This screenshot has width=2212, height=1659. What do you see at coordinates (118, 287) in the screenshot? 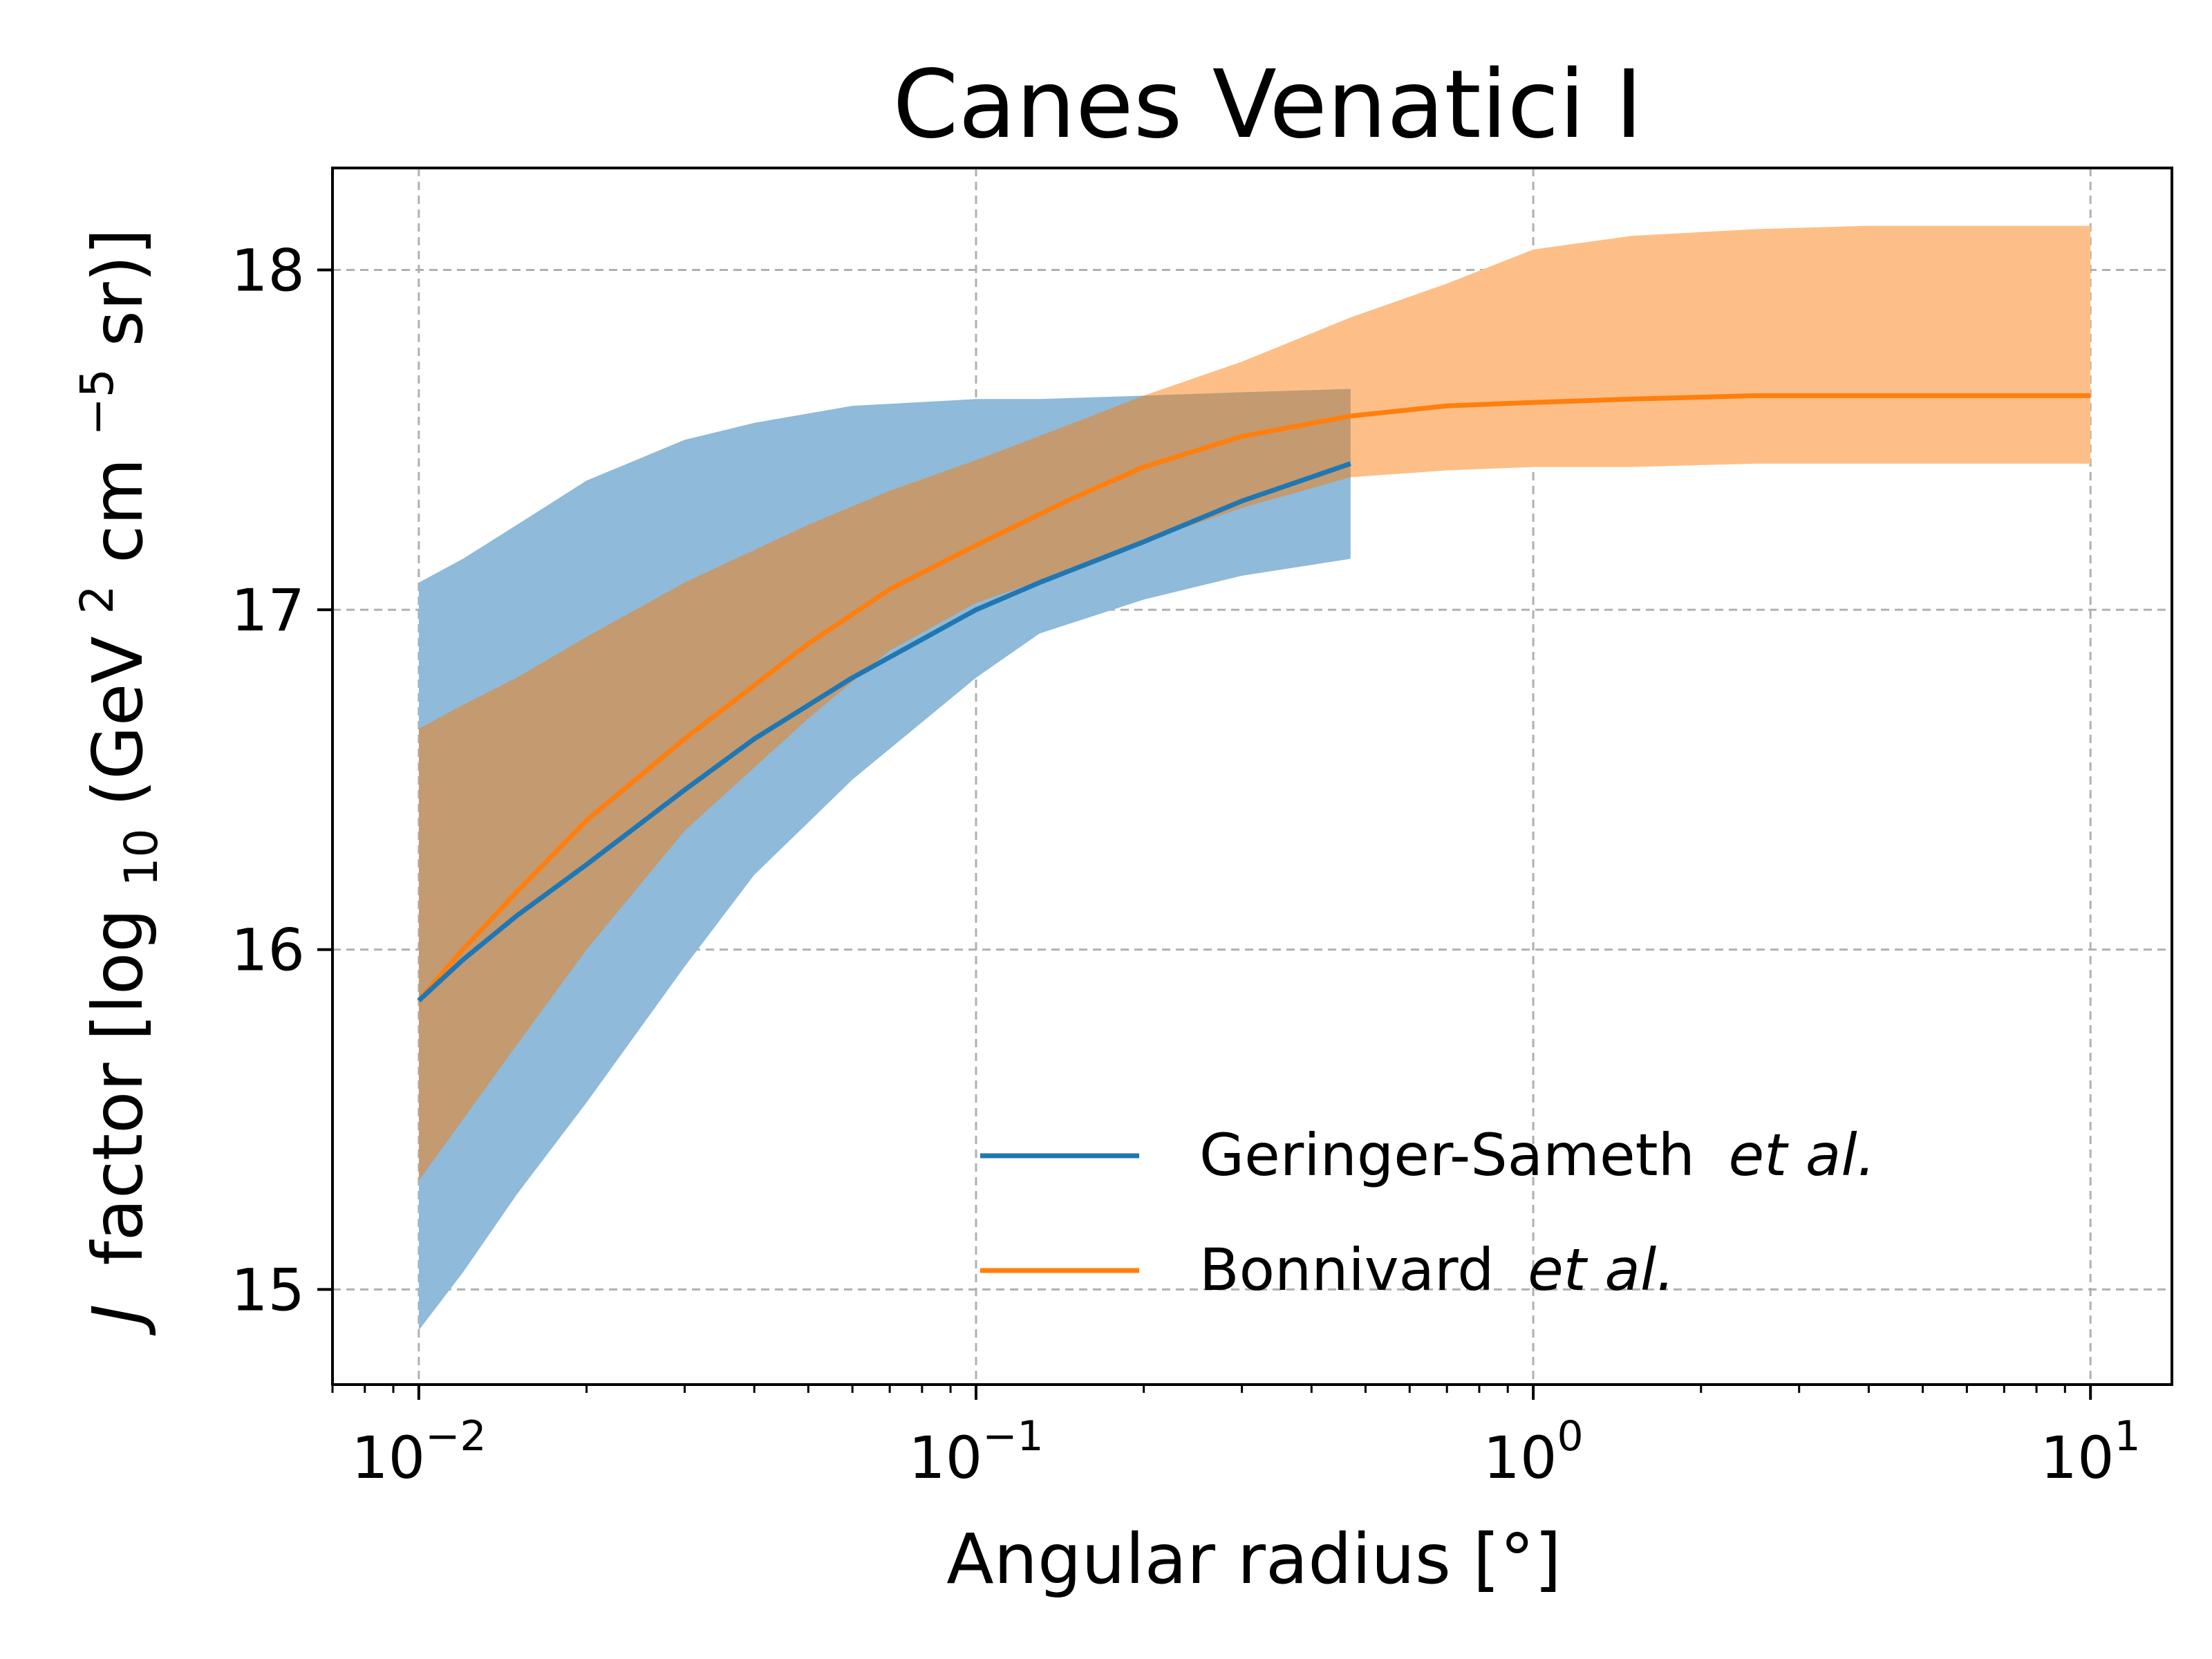
I see `y-axis-label-units-c: sr)]` at bounding box center [118, 287].